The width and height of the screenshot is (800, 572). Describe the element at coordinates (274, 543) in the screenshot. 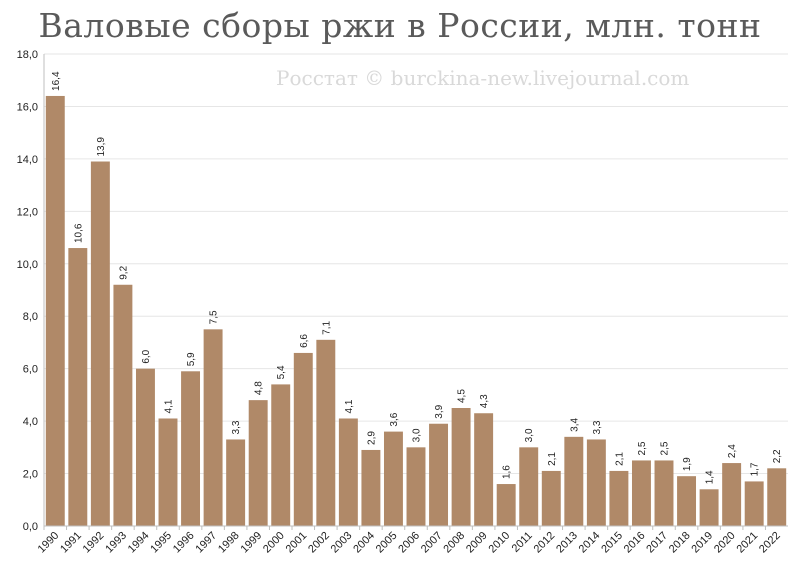

I see `x-tick-label-2000: 2000` at that location.